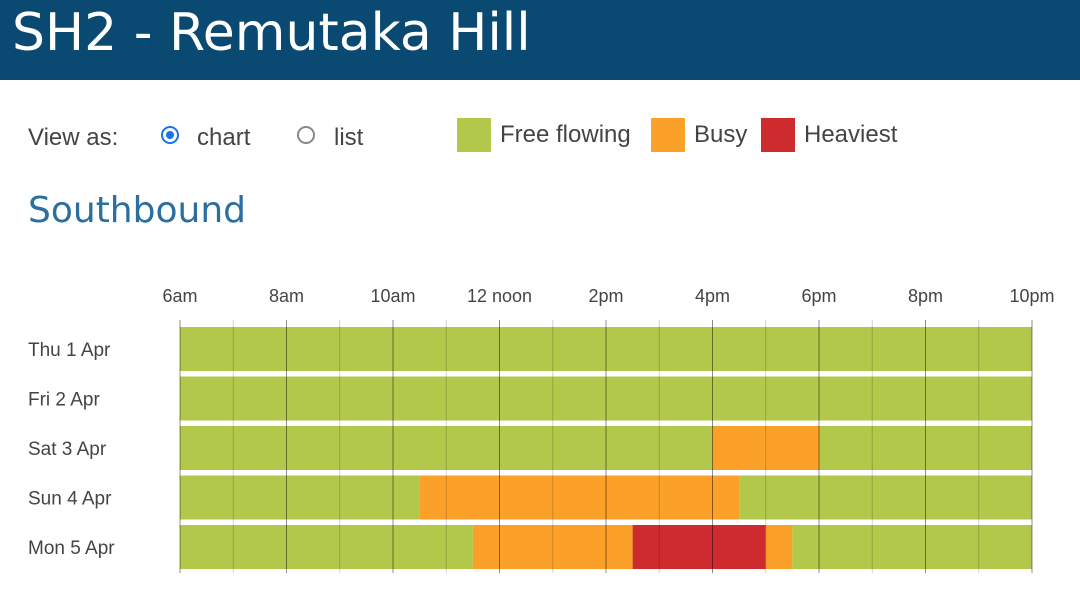 This screenshot has height=594, width=1080. What do you see at coordinates (851, 134) in the screenshot?
I see `legend-label-heaviest: Heaviest` at bounding box center [851, 134].